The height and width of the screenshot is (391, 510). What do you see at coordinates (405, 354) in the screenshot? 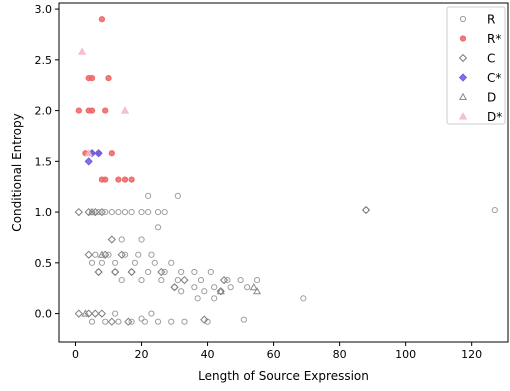
I see `x-tick-label: 100` at bounding box center [405, 354].